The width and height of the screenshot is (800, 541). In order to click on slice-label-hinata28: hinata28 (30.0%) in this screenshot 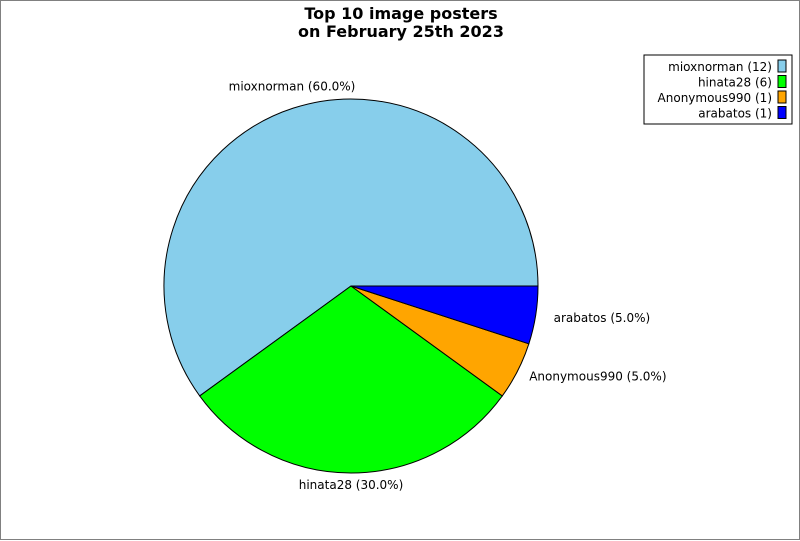, I will do `click(351, 485)`.